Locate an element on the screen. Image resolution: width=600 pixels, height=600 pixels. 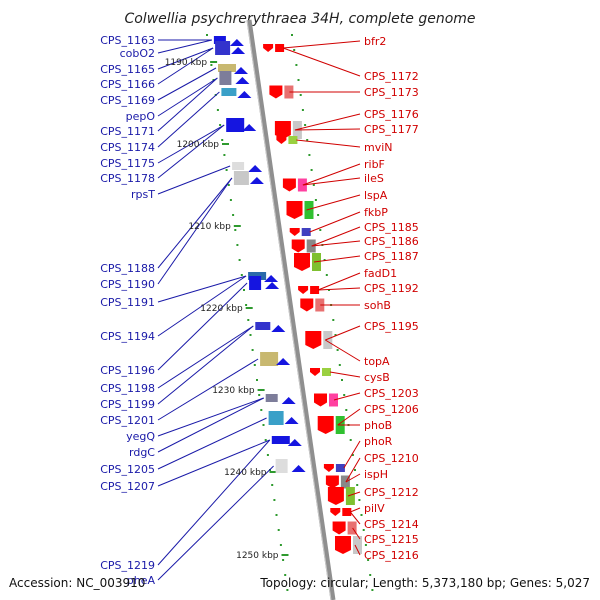
gene-label: CPS_1186 is located at coordinates (391, 241).